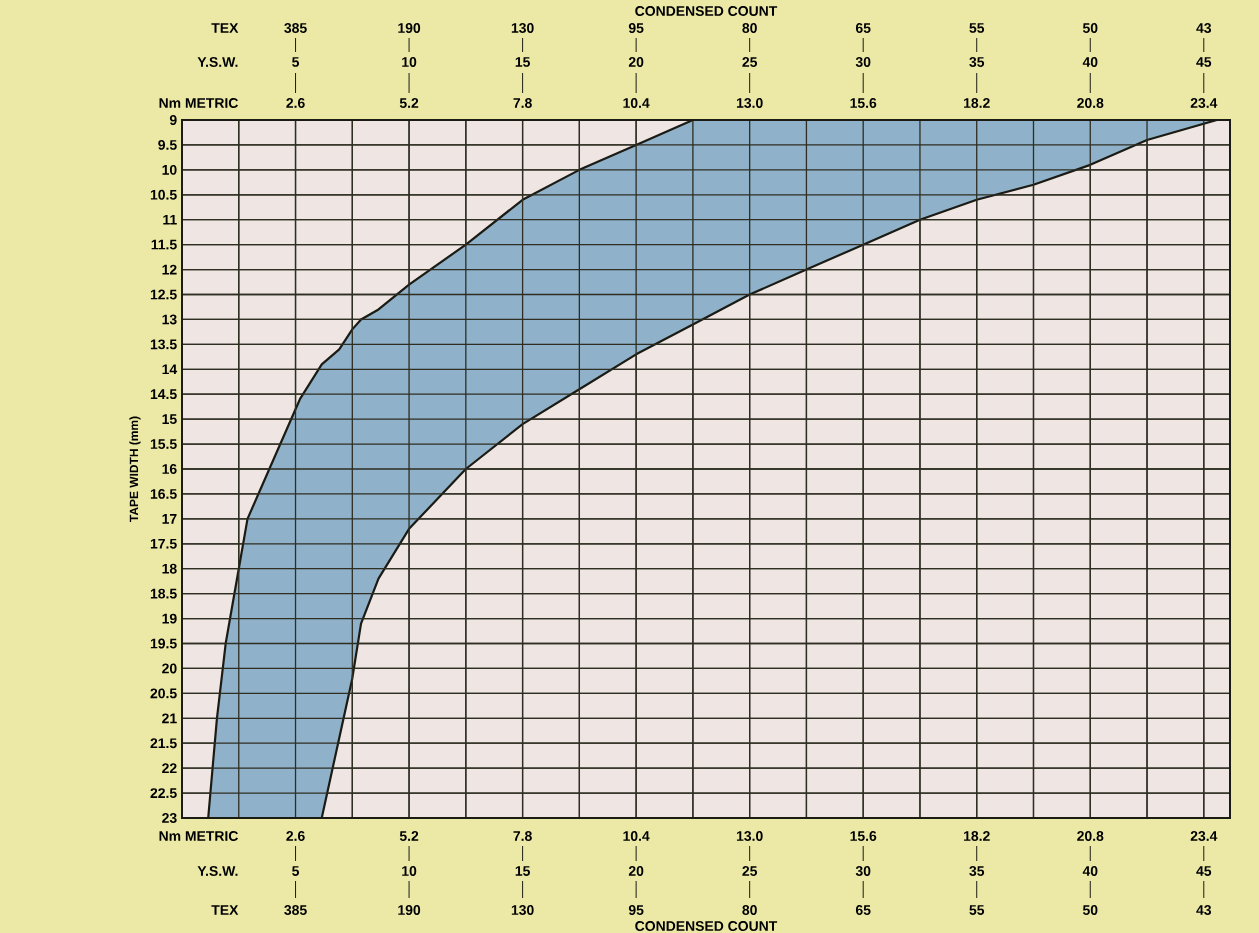  What do you see at coordinates (1204, 836) in the screenshot?
I see `x2-tick-label: 23.4` at bounding box center [1204, 836].